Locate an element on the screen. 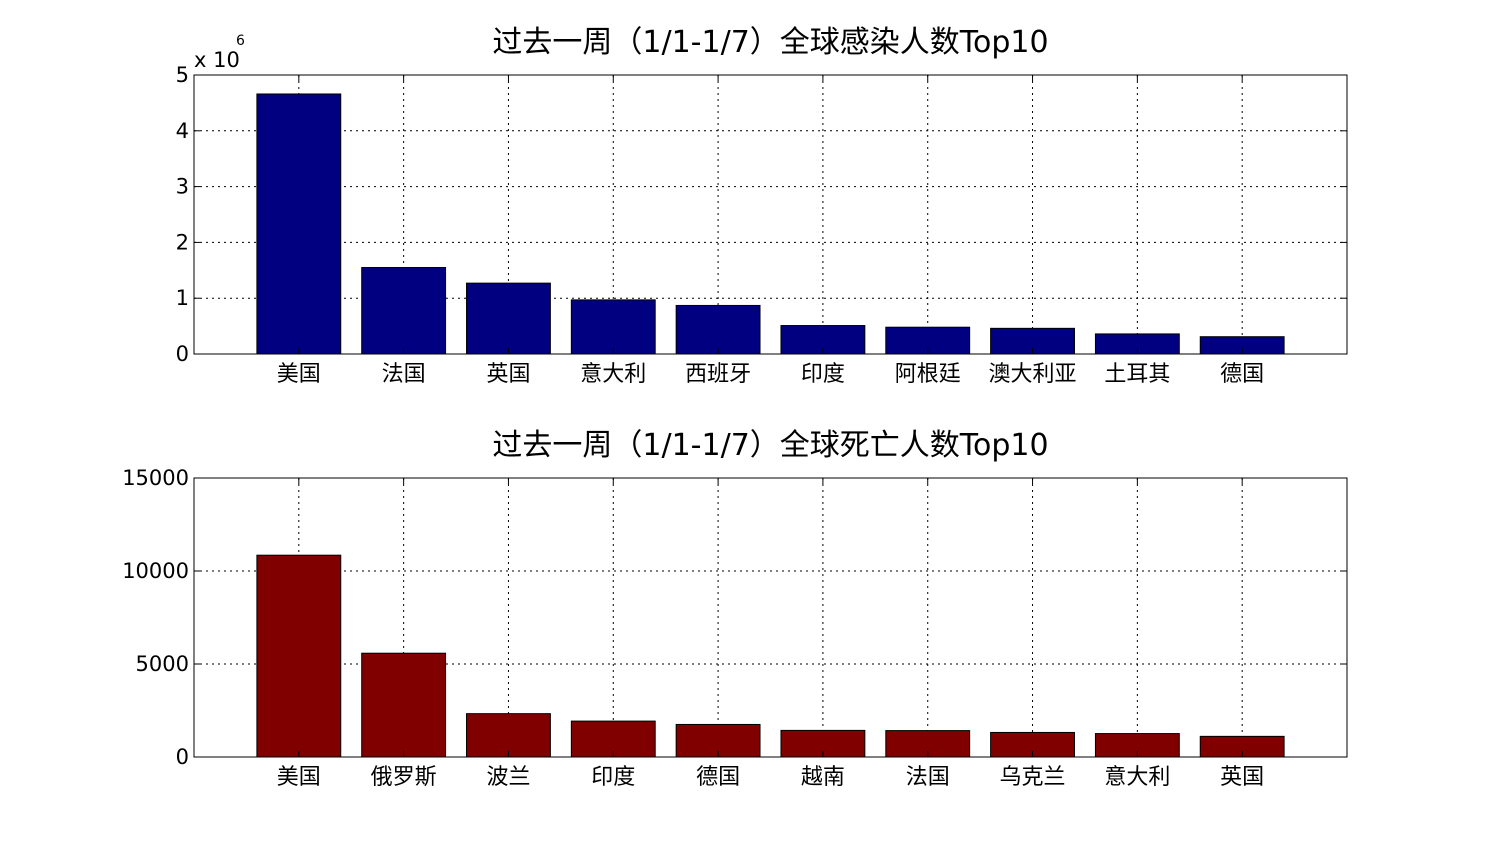 The image size is (1489, 850). x-tick-label: 西班牙 is located at coordinates (718, 374).